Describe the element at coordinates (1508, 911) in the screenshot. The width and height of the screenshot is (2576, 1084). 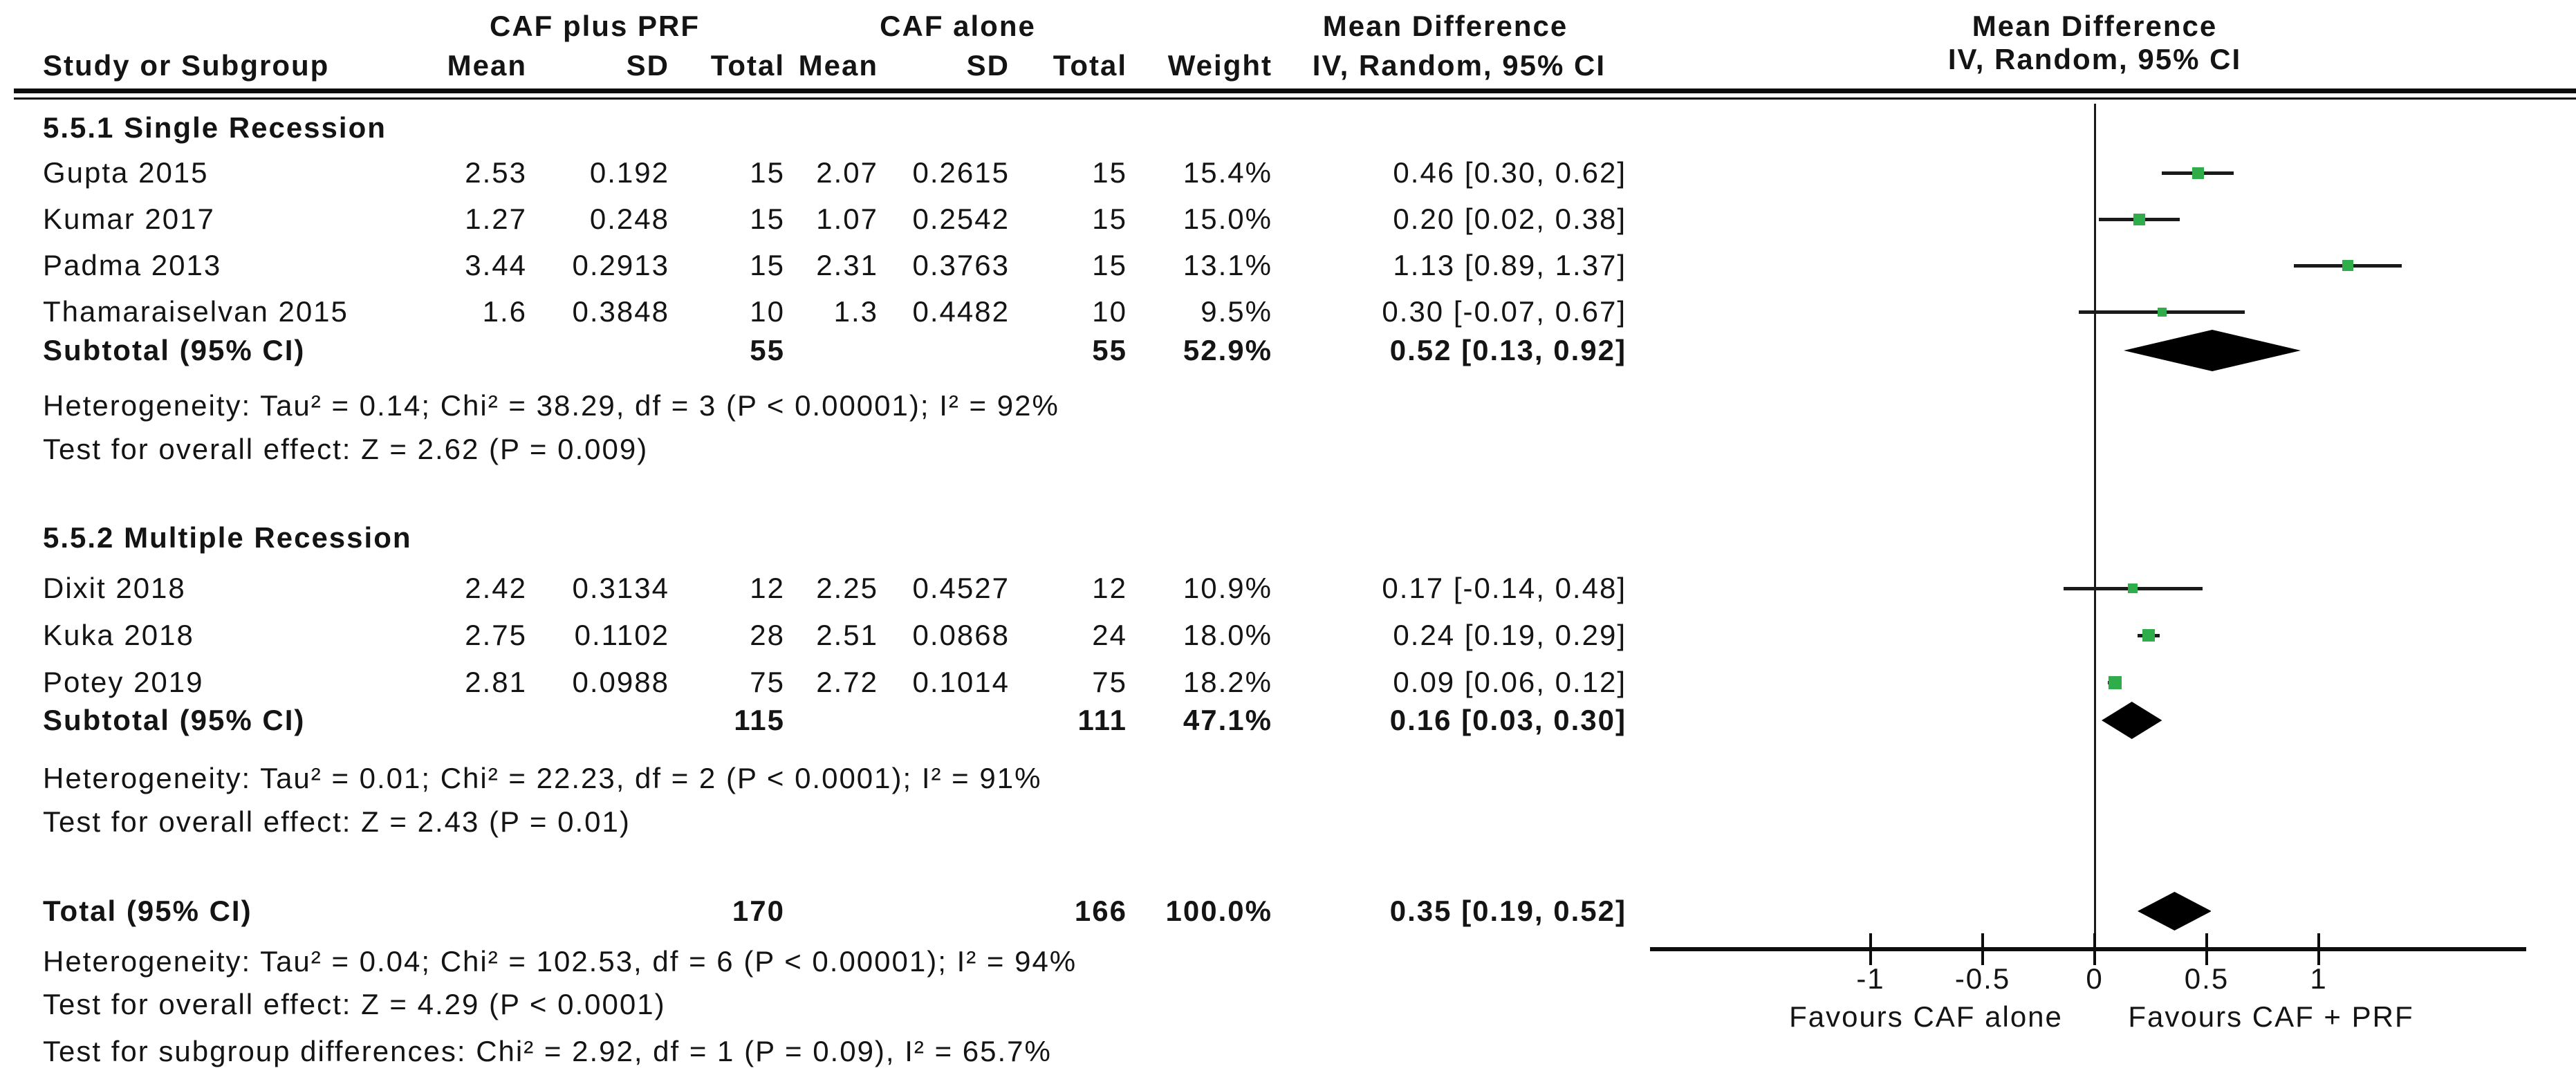
I see `ci-text-cell: 0.35 [0.19, 0.52]` at that location.